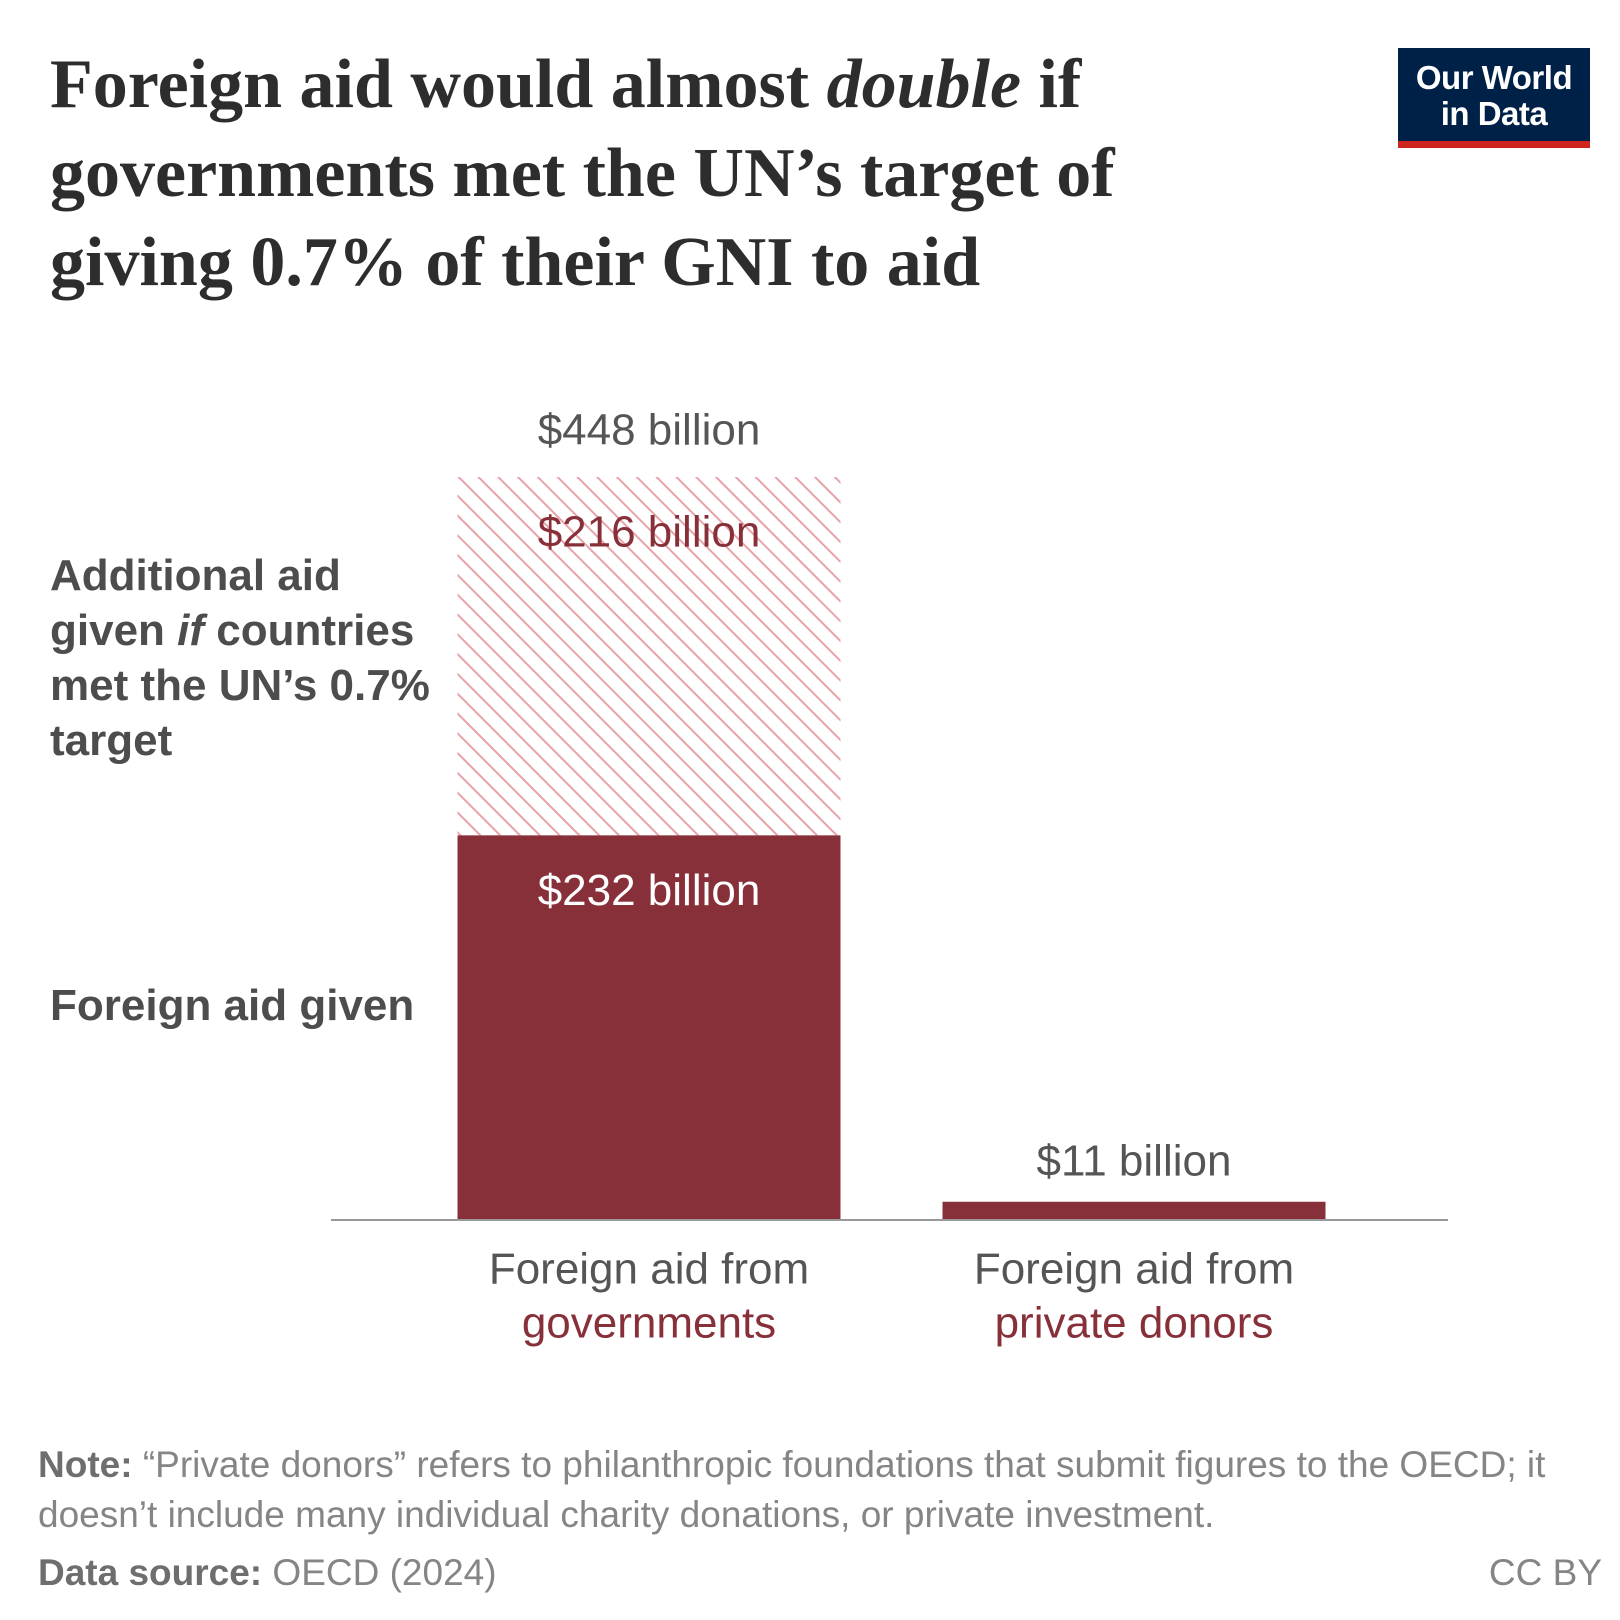  Describe the element at coordinates (1494, 77) in the screenshot. I see `logo-line: Our World` at that location.